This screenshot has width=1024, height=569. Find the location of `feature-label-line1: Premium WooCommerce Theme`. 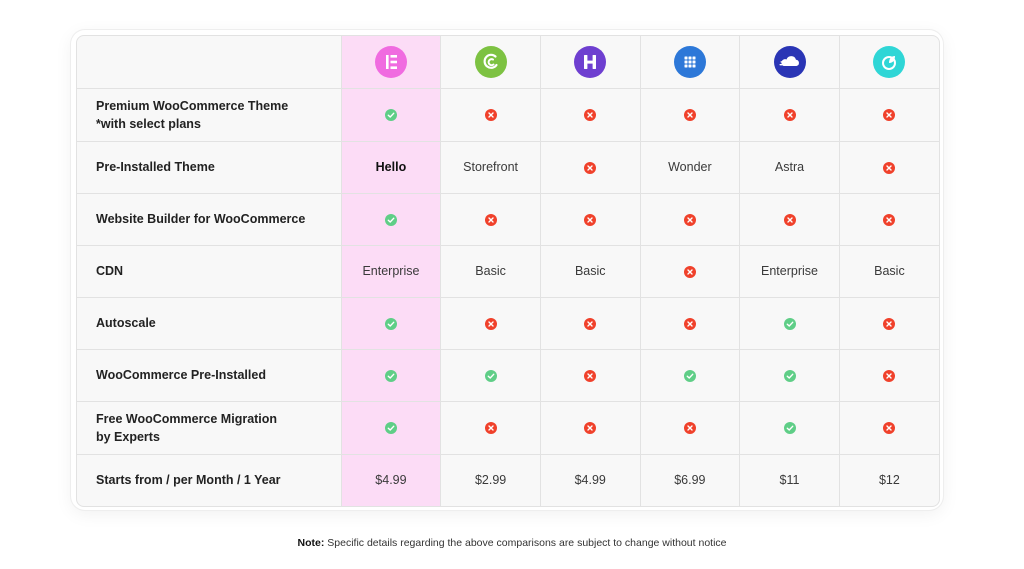

feature-label-line1: Premium WooCommerce Theme is located at coordinates (192, 105).